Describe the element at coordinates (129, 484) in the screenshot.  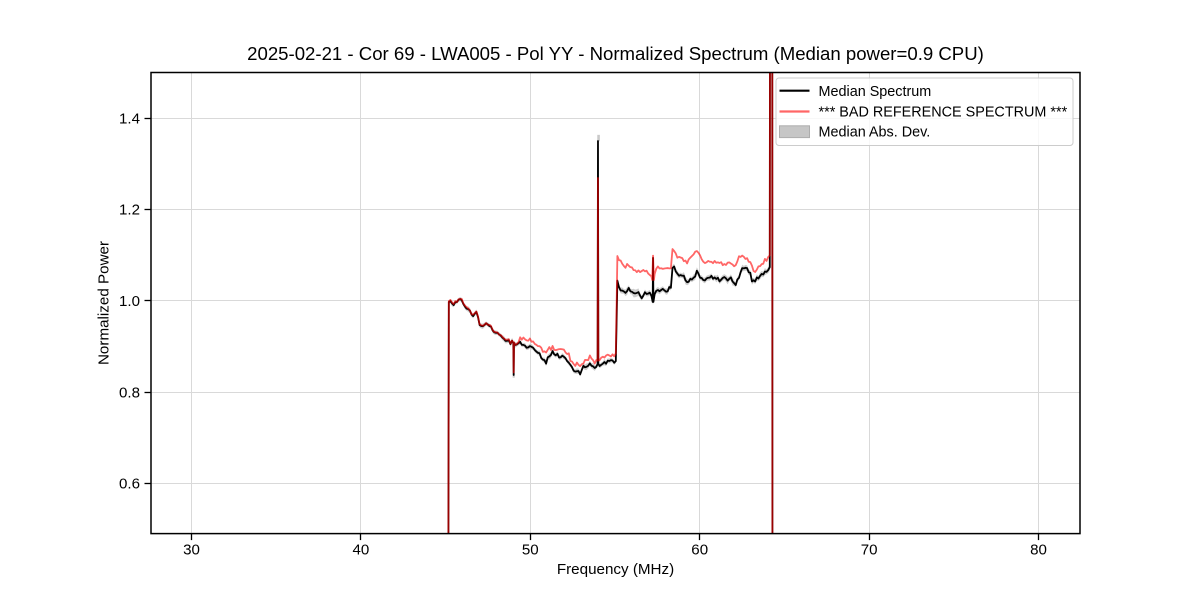
I see `svg-text: 0.6` at that location.